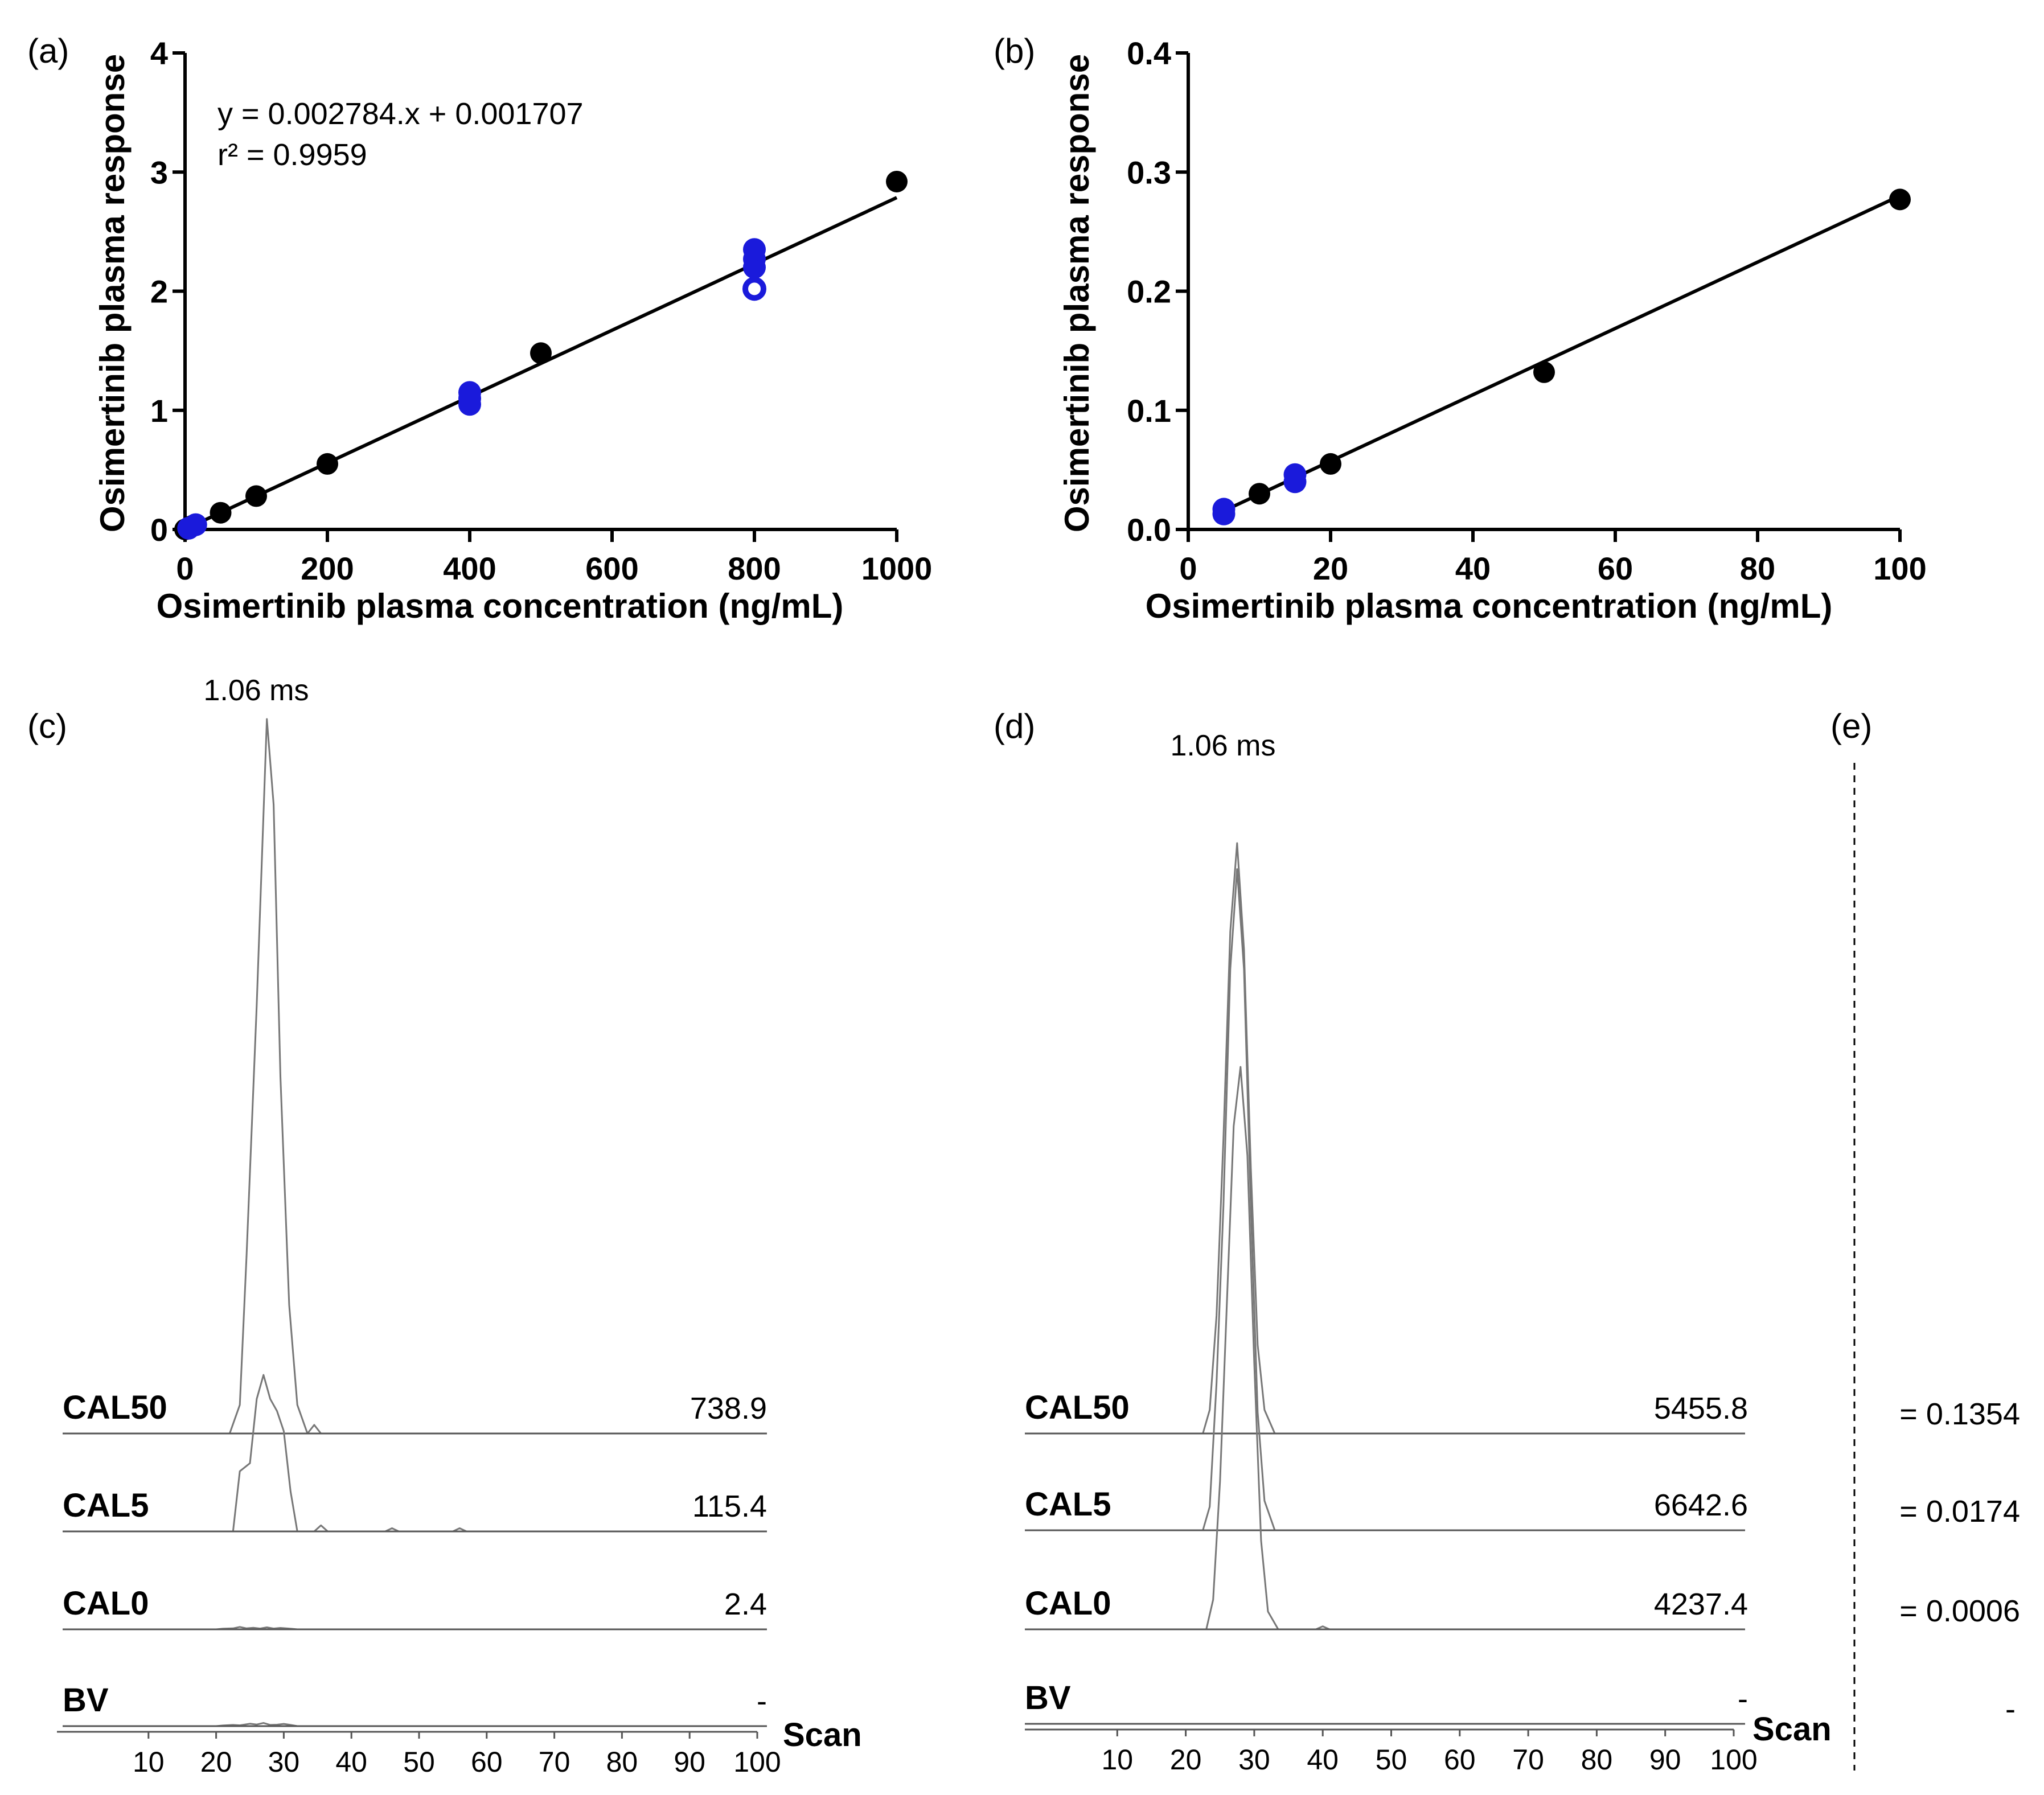 The width and height of the screenshot is (2044, 1795). I want to click on trace-area-value: 4237.4, so click(1701, 1604).